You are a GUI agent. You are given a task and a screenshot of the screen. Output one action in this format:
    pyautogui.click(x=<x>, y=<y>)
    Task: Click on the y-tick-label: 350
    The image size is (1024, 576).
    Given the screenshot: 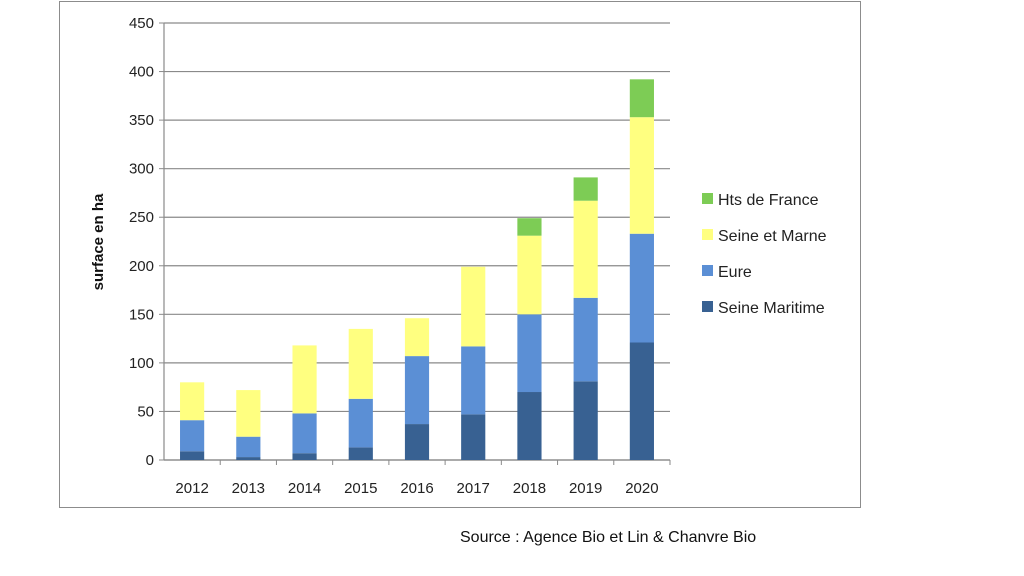 What is the action you would take?
    pyautogui.click(x=141, y=120)
    